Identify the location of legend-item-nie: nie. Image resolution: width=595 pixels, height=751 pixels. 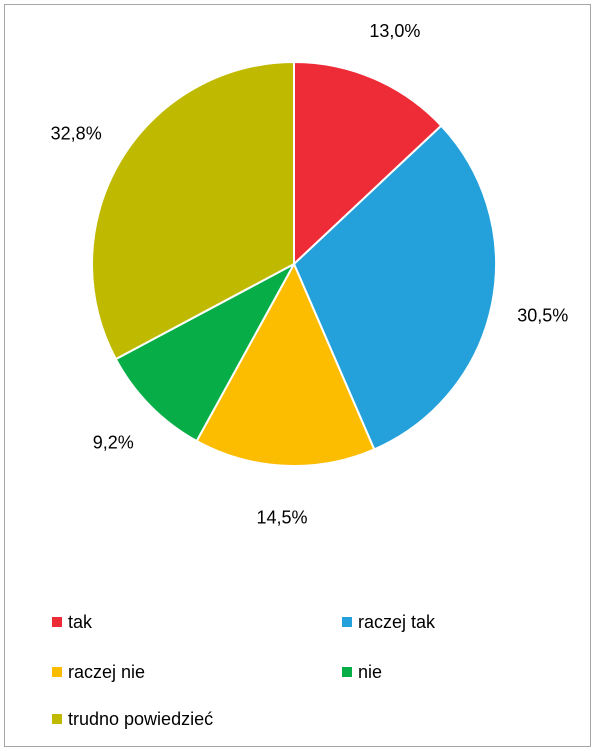
(362, 672).